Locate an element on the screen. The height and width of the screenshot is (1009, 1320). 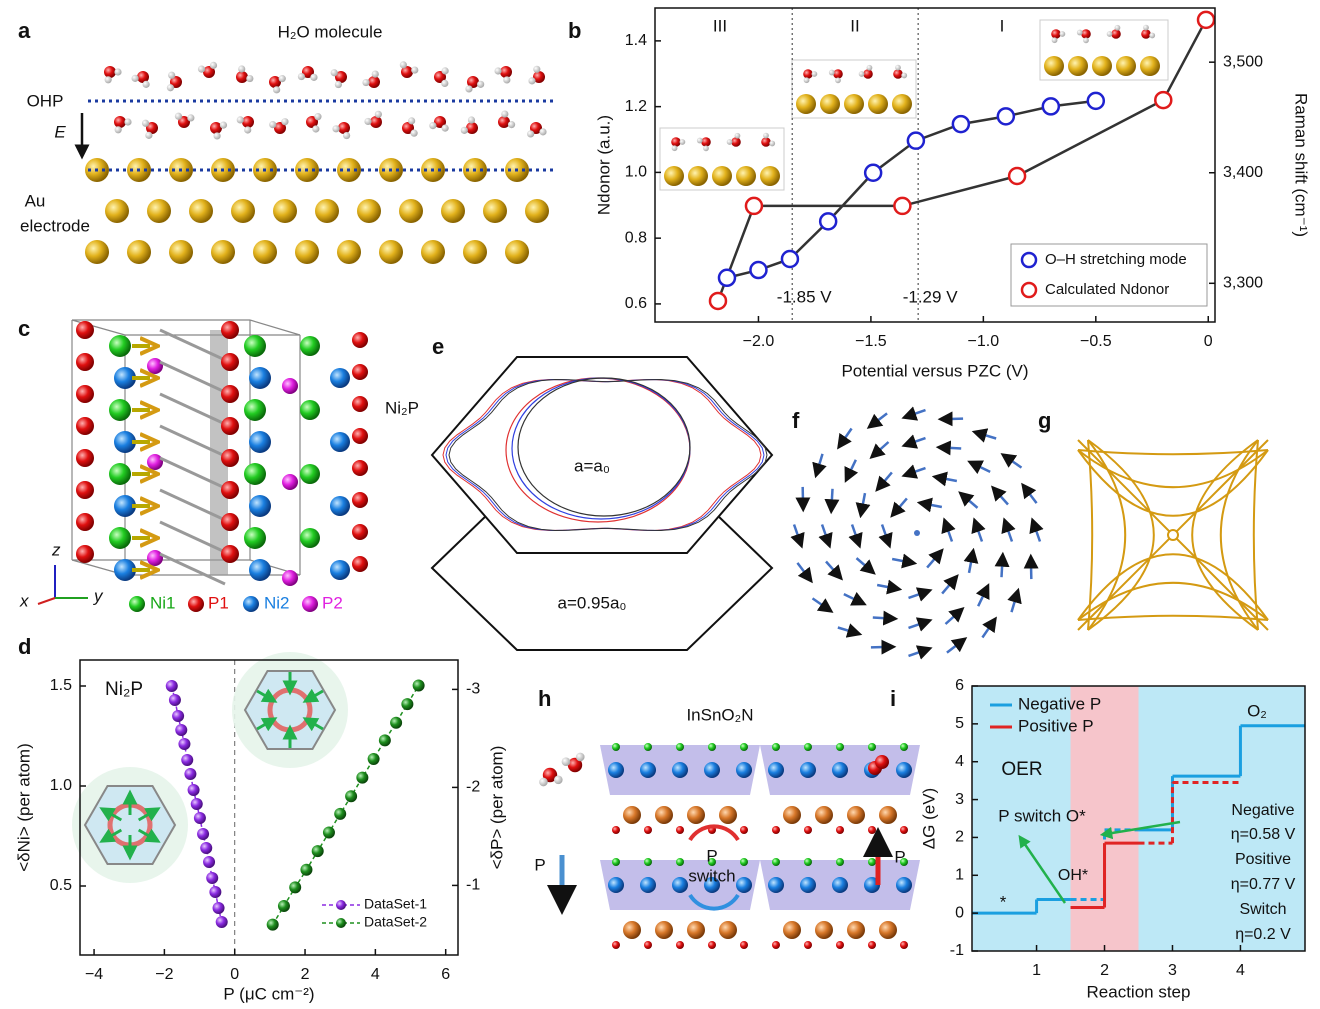
legend-label: Ni1 is located at coordinates (163, 602).